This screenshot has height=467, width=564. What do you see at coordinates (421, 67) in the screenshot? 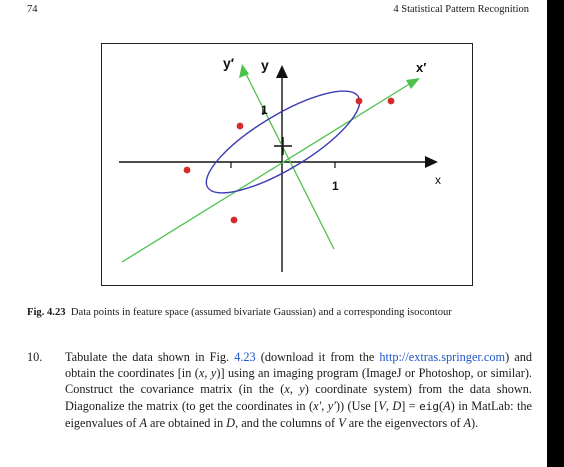
I see `x-prime-label: x′` at bounding box center [421, 67].